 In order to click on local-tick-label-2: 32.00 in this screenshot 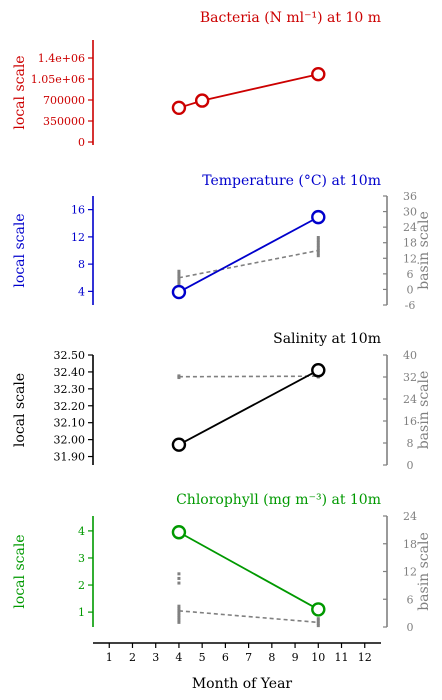, I will do `click(70, 440)`.